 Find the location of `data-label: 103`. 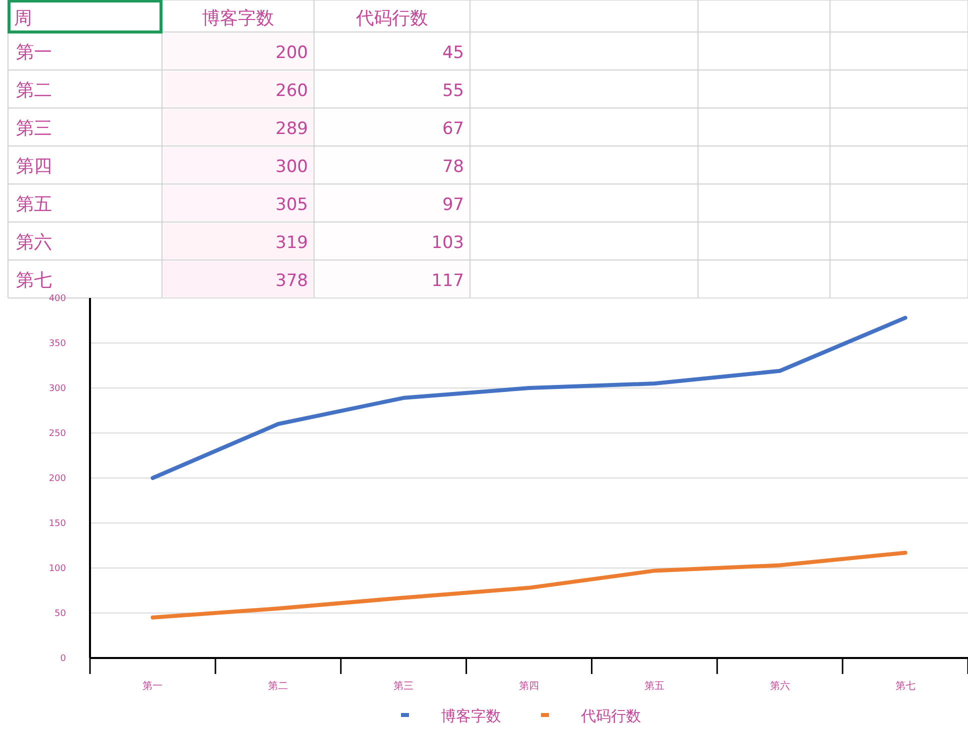

data-label: 103 is located at coordinates (448, 243).